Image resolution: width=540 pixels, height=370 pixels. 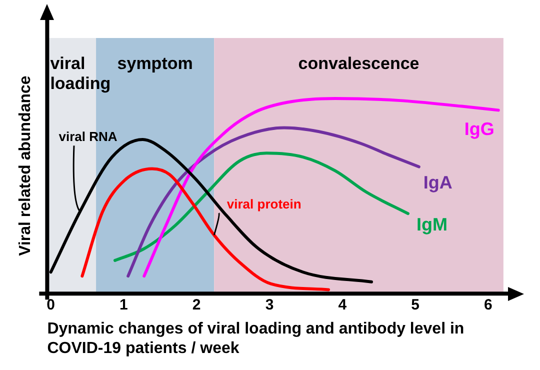 I want to click on series-label: viral RNA, so click(x=88, y=136).